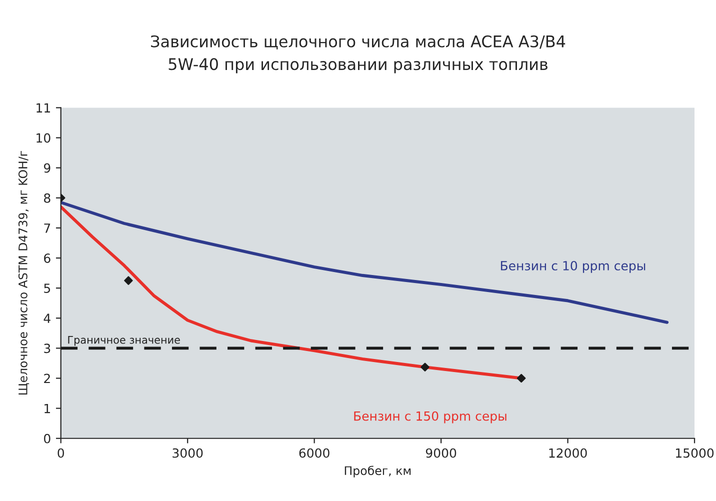 The height and width of the screenshot is (501, 716). Describe the element at coordinates (24, 272) in the screenshot. I see `y-axis-title: Щелочное число ASTM D4739, мг KOH/г` at that location.